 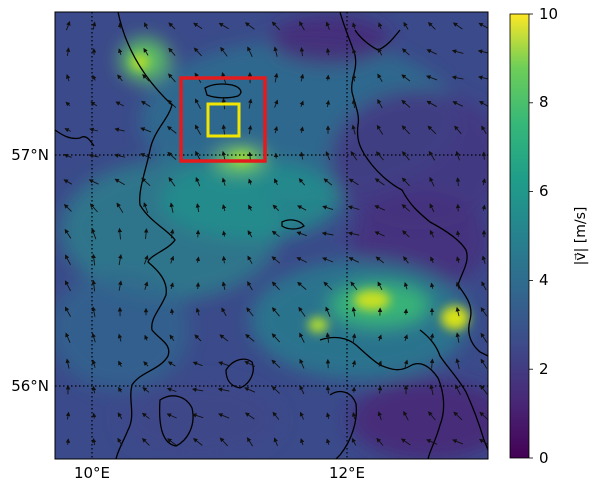 What do you see at coordinates (544, 102) in the screenshot?
I see `colorbar-tick-8: 8` at bounding box center [544, 102].